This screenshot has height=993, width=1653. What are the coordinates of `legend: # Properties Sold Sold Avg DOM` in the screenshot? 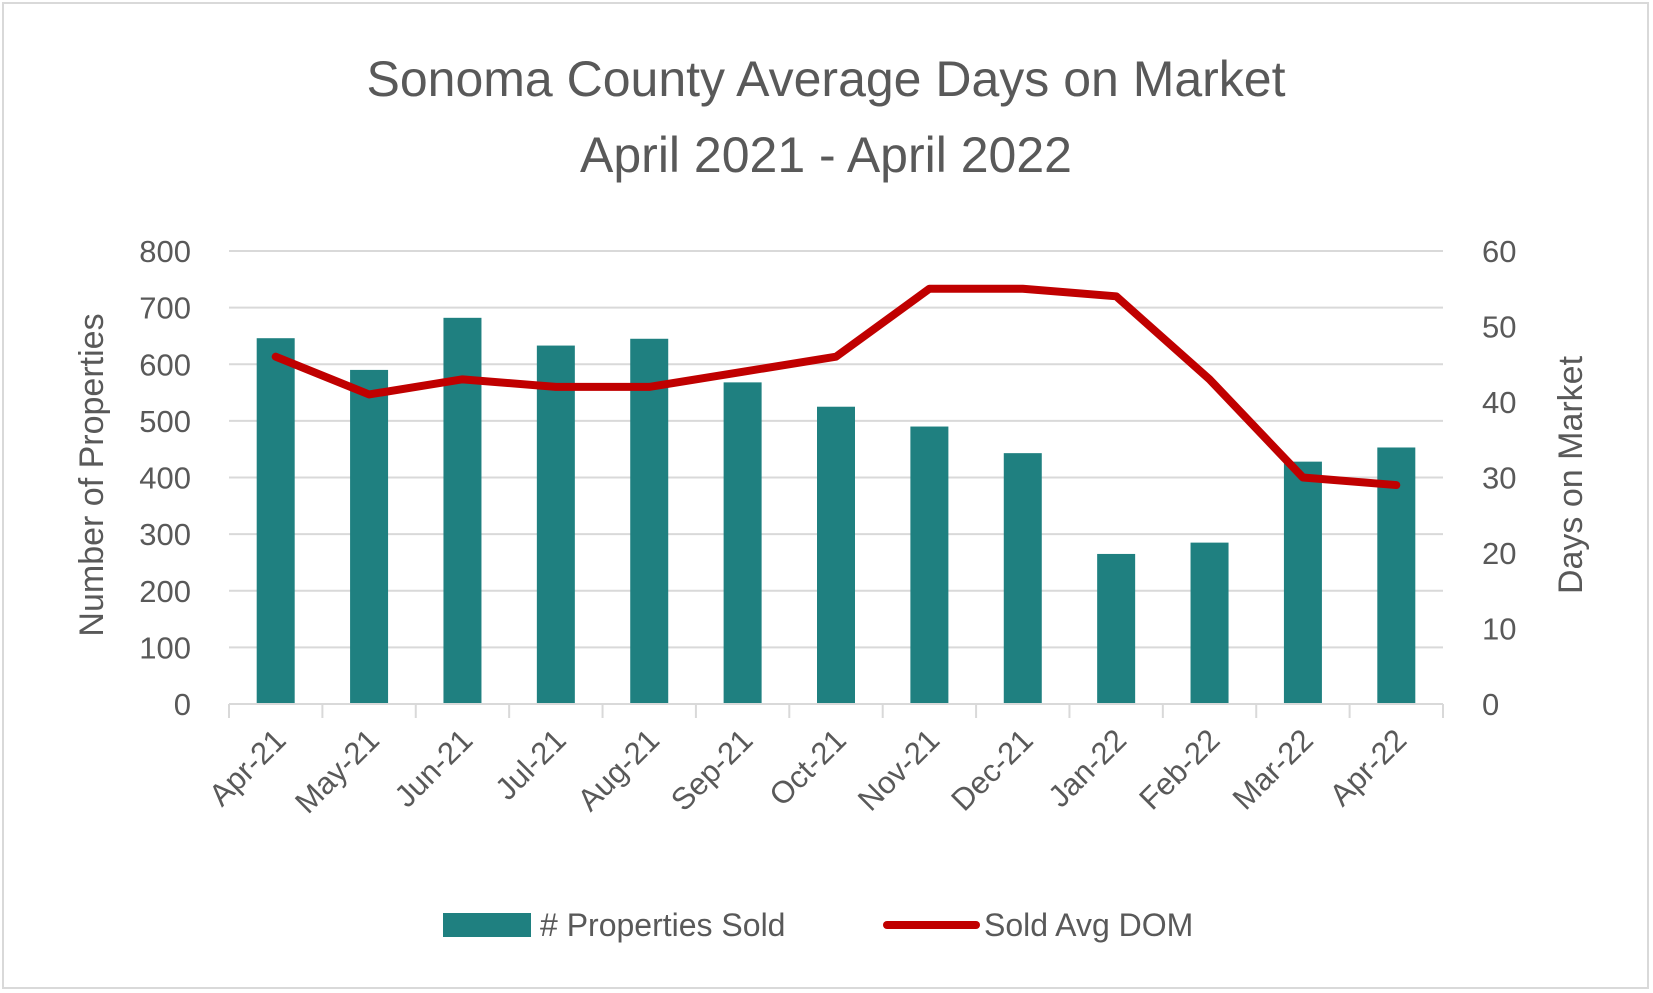 It's located at (818, 925).